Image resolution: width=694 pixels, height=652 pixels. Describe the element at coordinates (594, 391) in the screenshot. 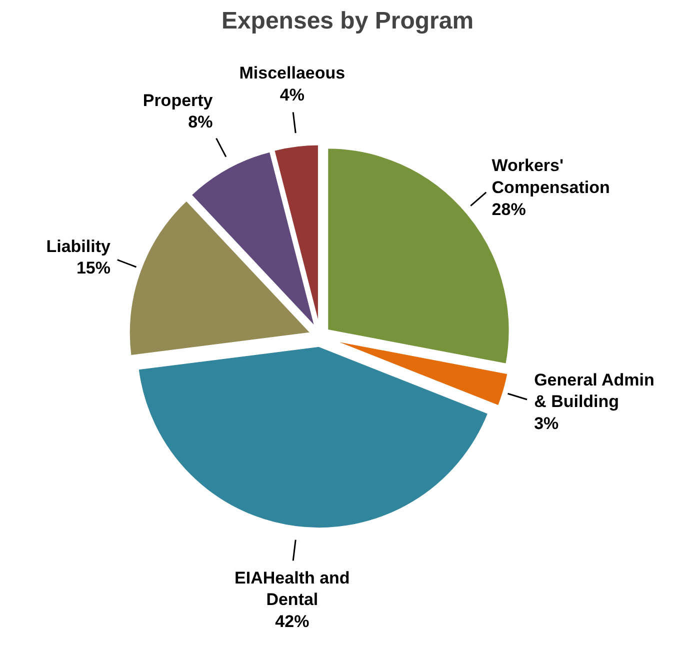

I see `slice-label: General Admin & Building` at that location.